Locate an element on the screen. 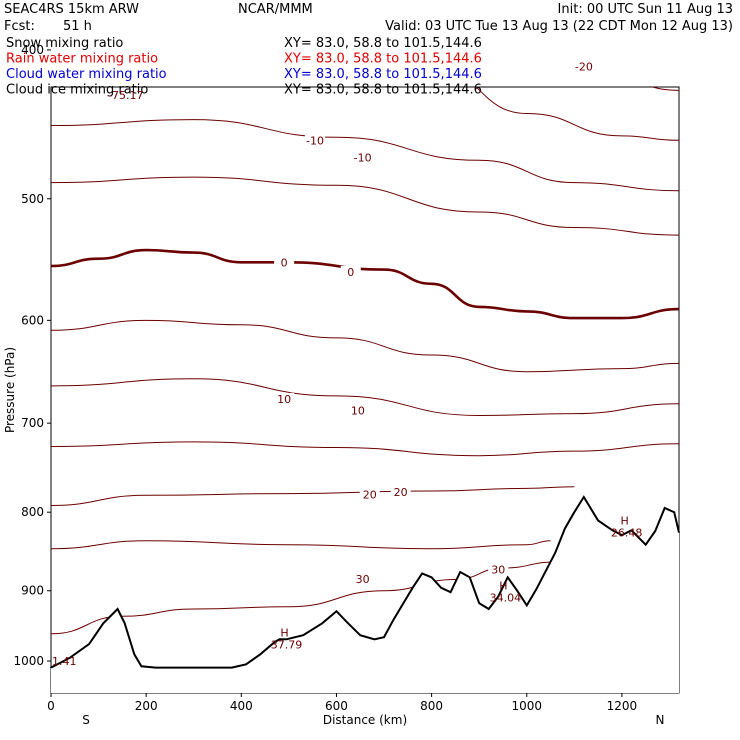 The height and width of the screenshot is (740, 740). field-name: Rain water mixing ratio is located at coordinates (82, 59).